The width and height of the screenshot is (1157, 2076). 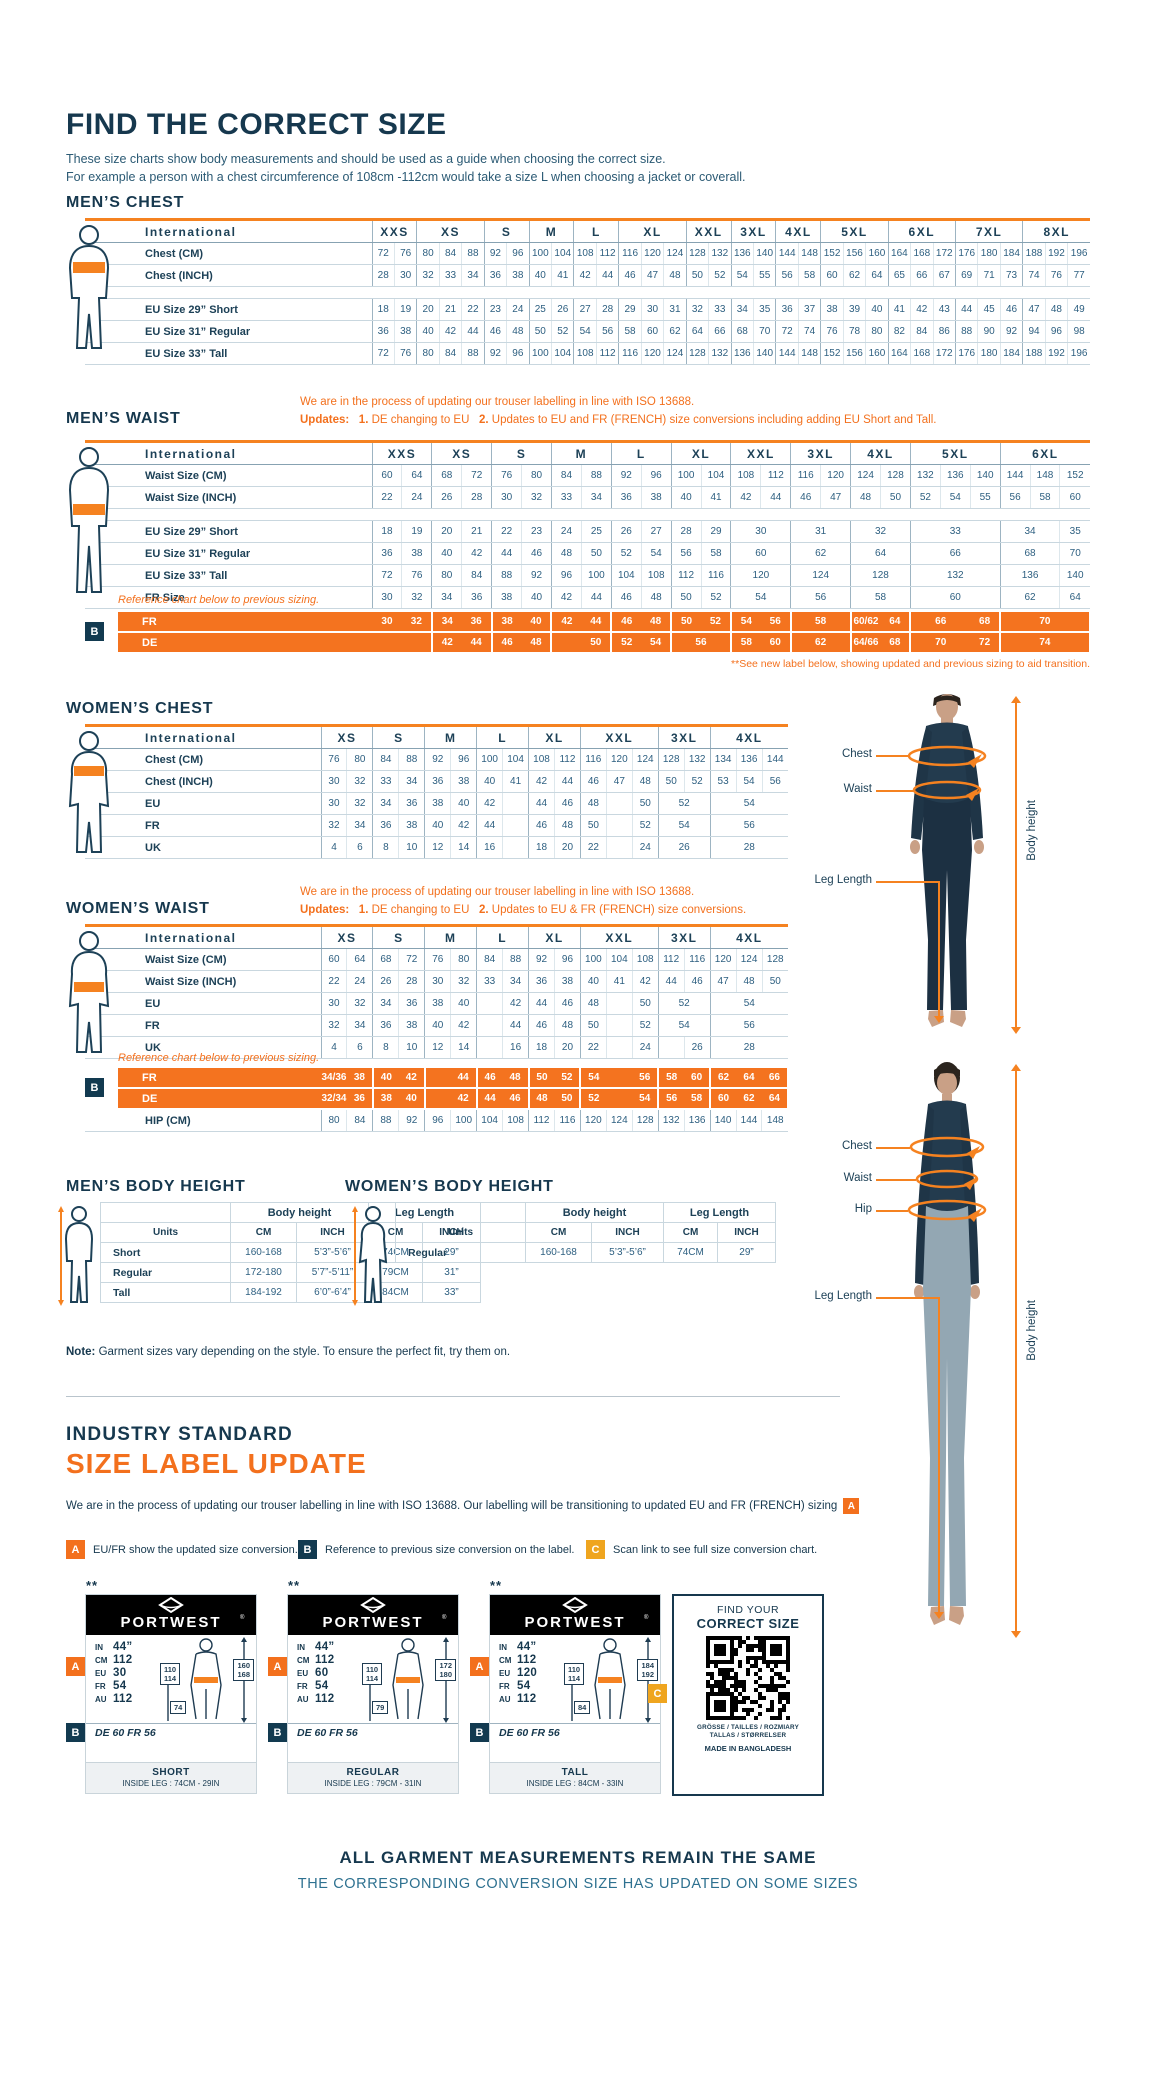 I want to click on update-1-num: 1., so click(x=363, y=420).